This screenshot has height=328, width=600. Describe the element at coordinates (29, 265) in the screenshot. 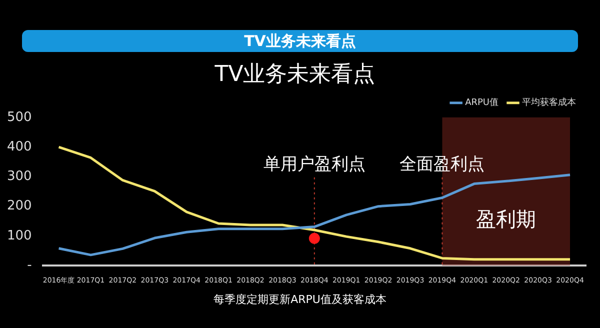

I see `y-tick-label: -` at that location.